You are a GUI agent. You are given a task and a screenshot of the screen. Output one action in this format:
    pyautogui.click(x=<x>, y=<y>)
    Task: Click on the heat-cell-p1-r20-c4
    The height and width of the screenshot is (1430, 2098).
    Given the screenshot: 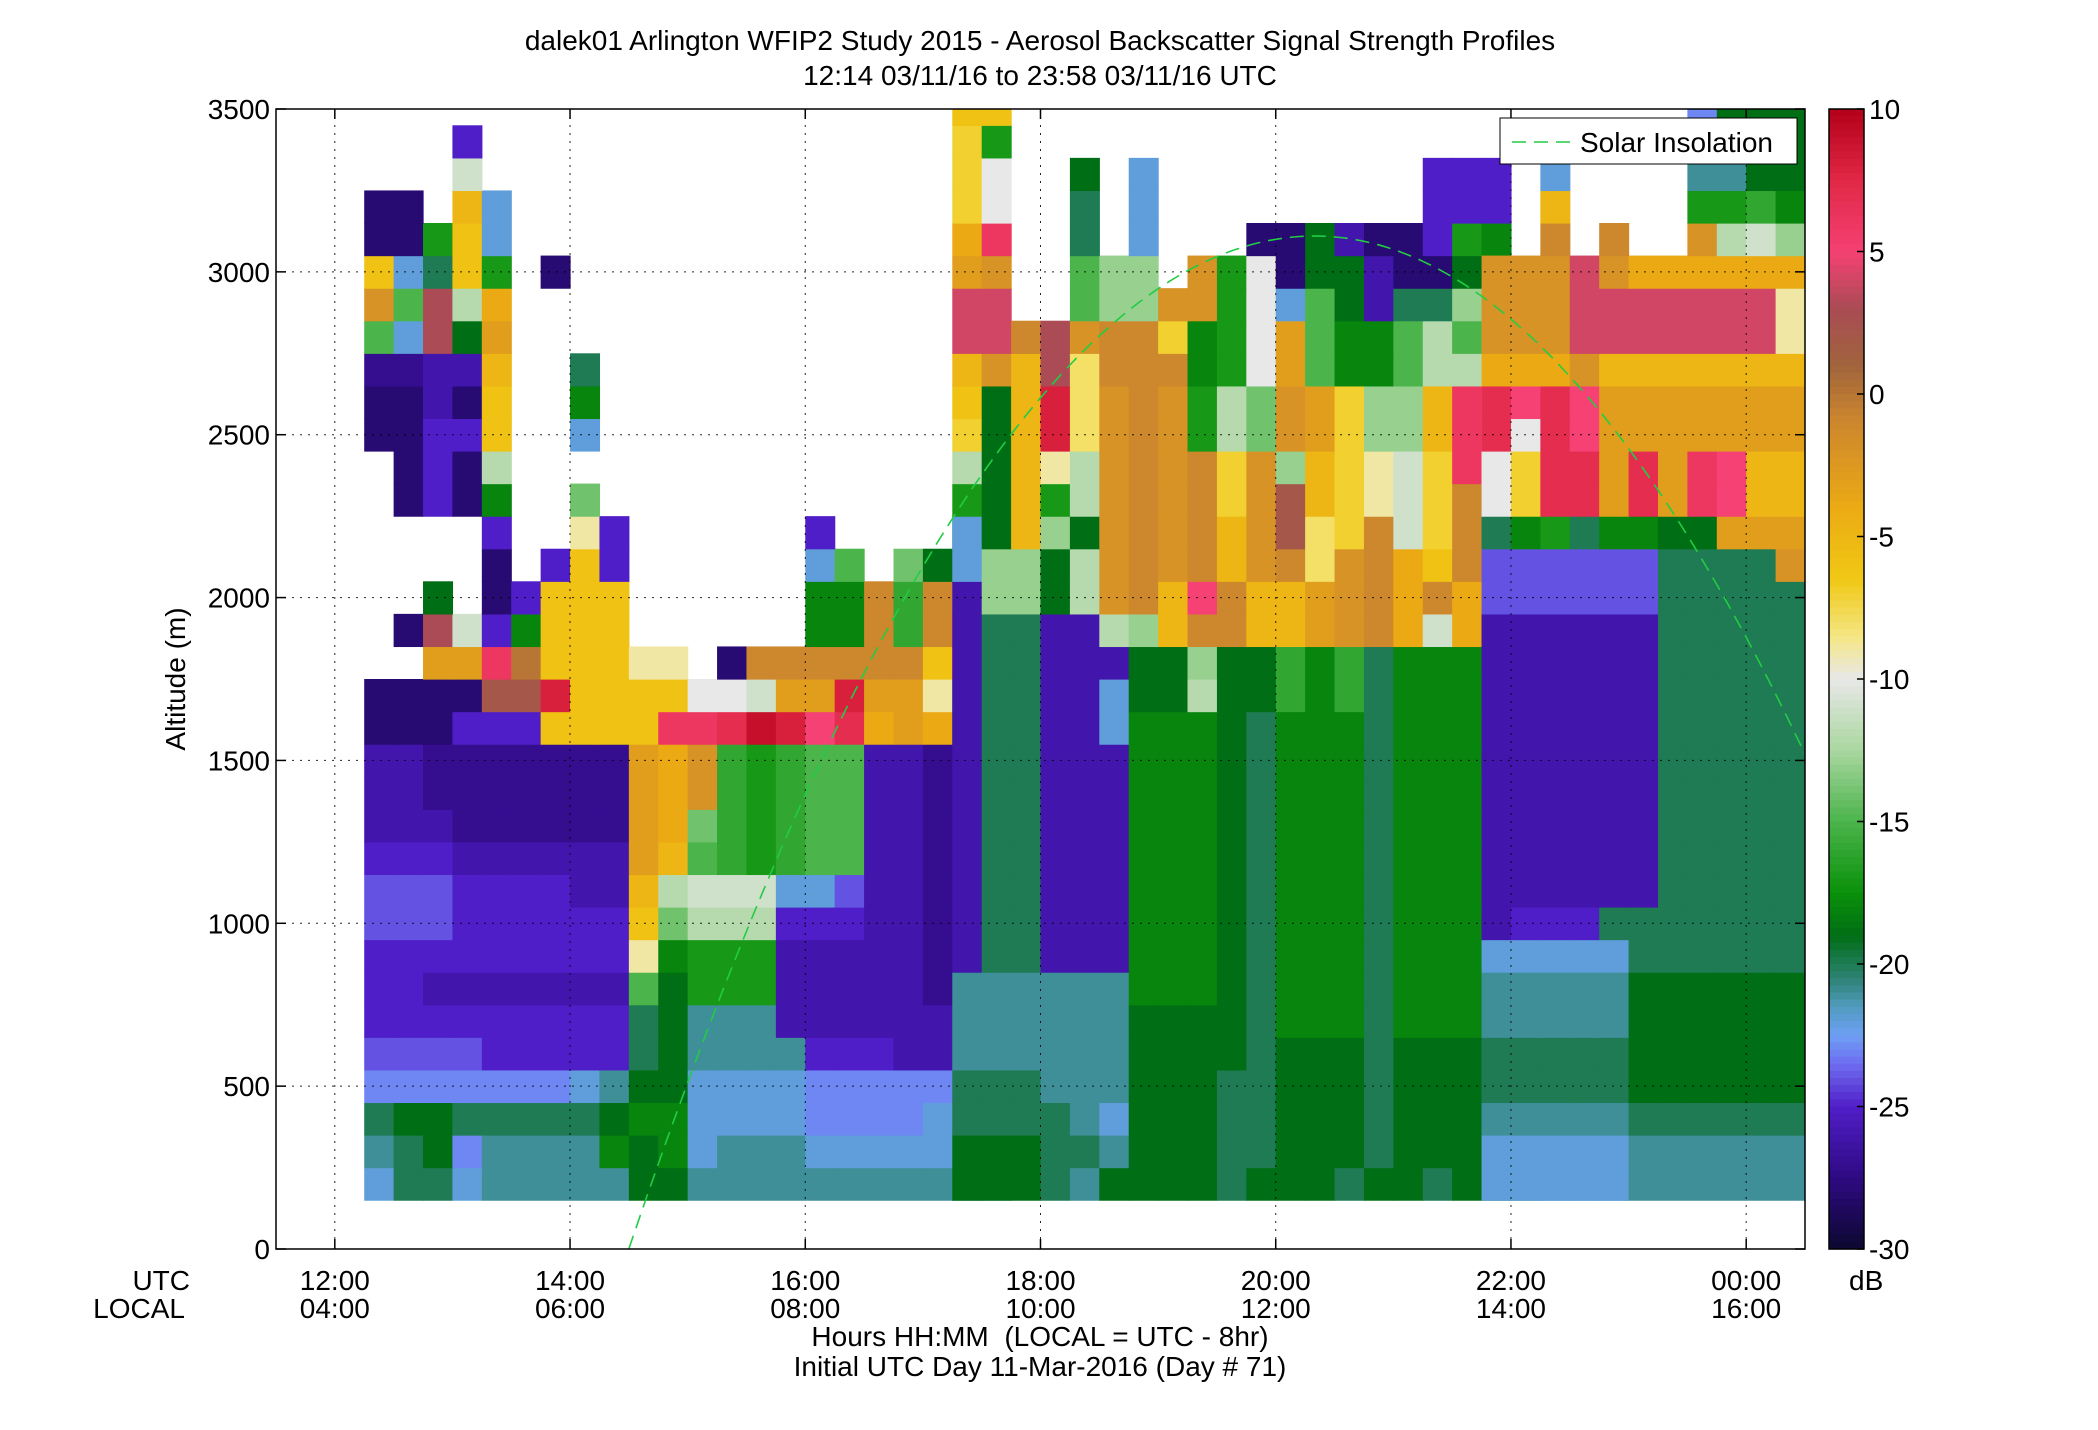 What is the action you would take?
    pyautogui.click(x=1084, y=533)
    